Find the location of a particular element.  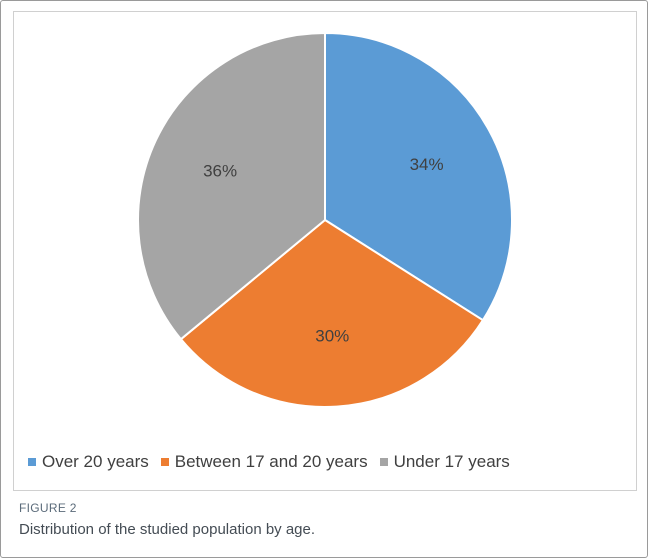

legend-item-1: Over 20 years is located at coordinates (88, 462).